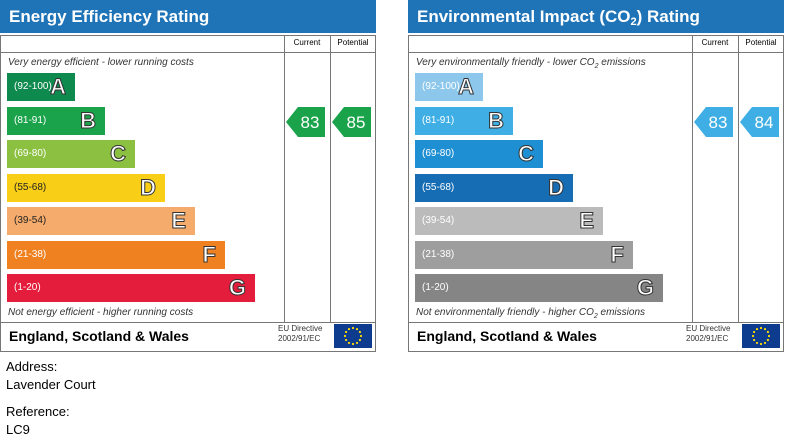  Describe the element at coordinates (38, 411) in the screenshot. I see `reference-label: Reference:` at that location.